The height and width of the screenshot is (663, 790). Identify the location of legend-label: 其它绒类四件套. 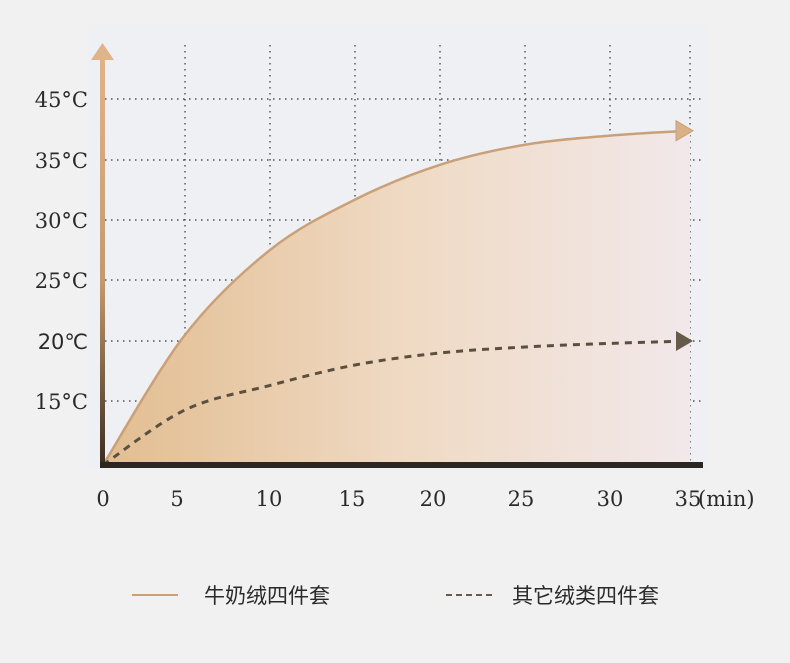
(585, 596).